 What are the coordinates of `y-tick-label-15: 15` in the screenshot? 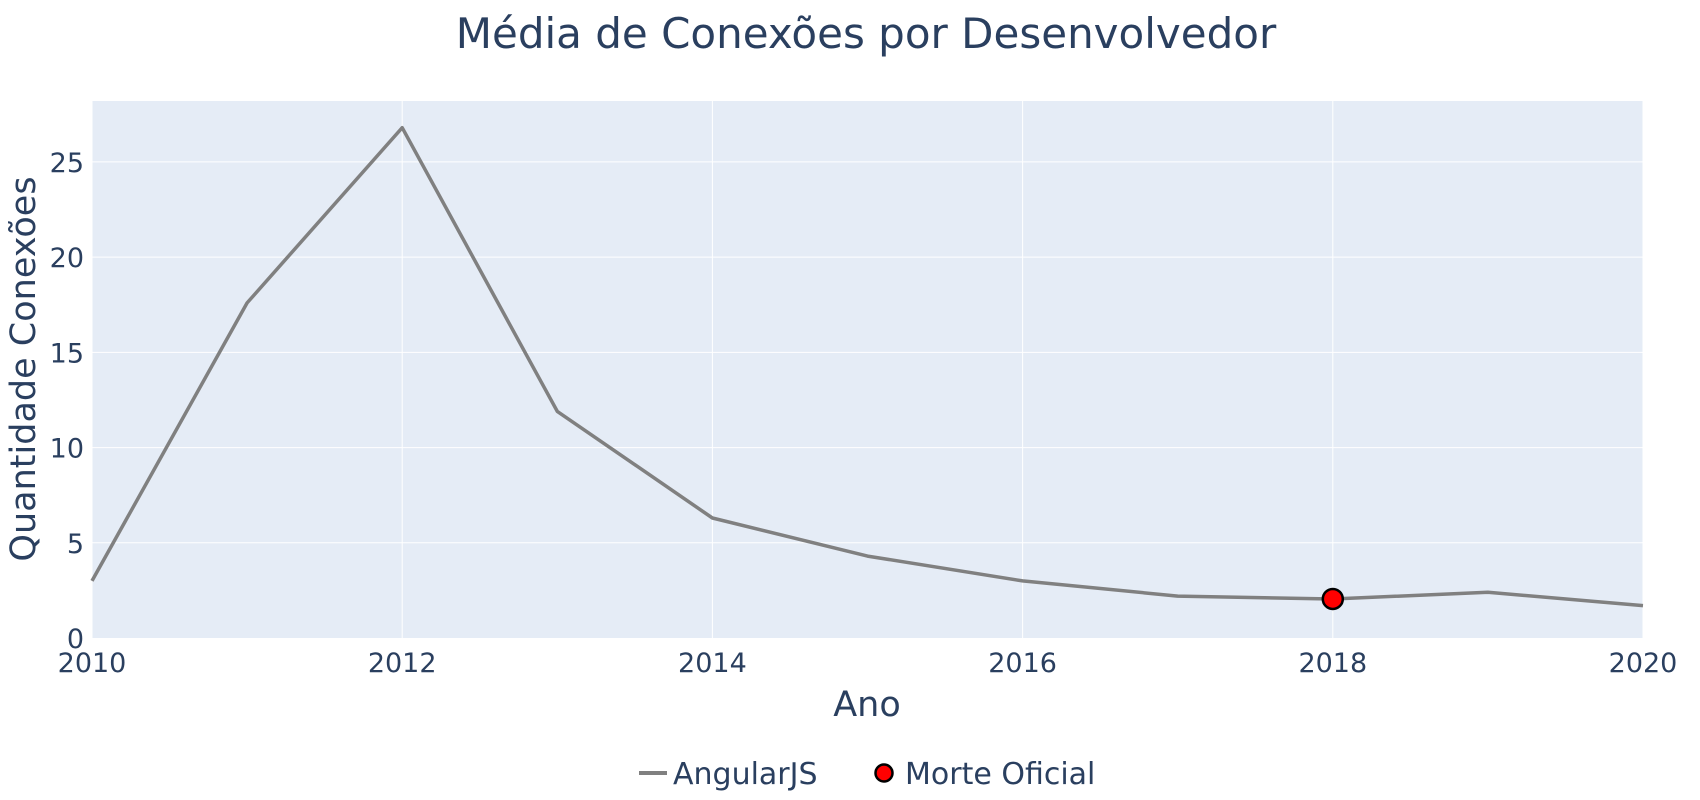 It's located at (67, 353).